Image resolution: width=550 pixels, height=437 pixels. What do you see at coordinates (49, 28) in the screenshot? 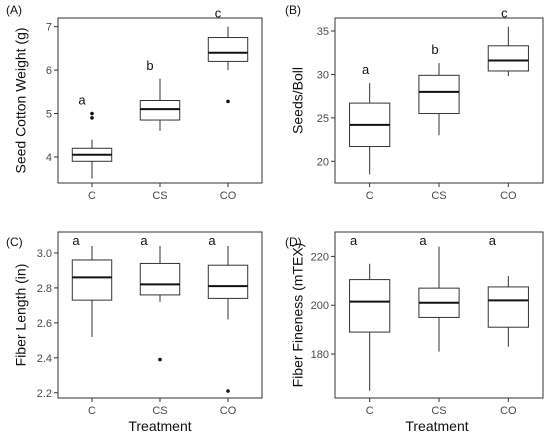
I see `y-tick-label: 7` at bounding box center [49, 28].